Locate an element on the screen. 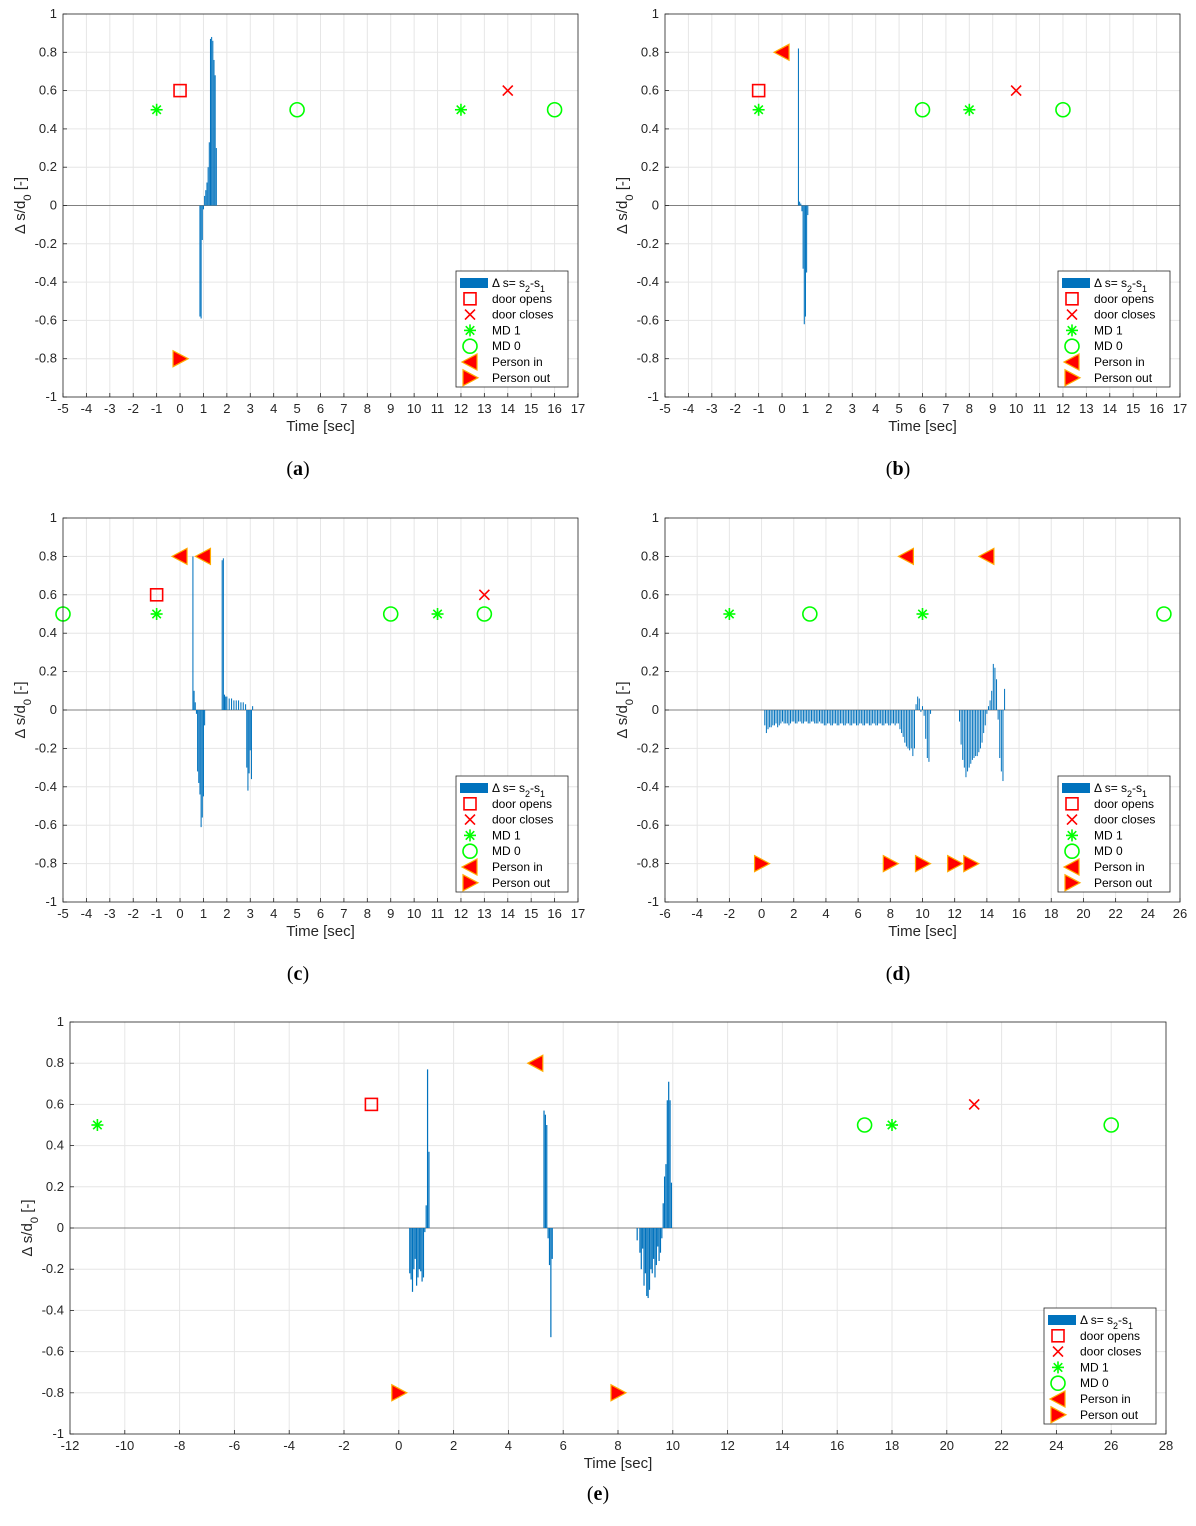 The image size is (1196, 1526). y-tick-label: 0.4 is located at coordinates (650, 128).